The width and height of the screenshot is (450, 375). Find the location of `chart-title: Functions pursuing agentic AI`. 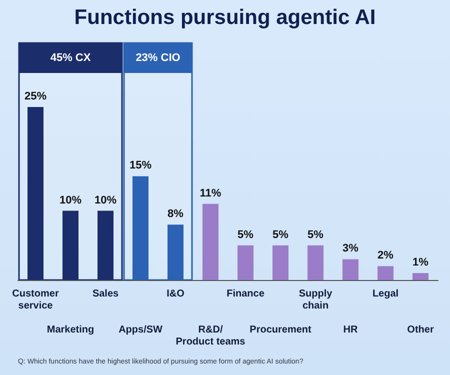

chart-title: Functions pursuing agentic AI is located at coordinates (225, 17).